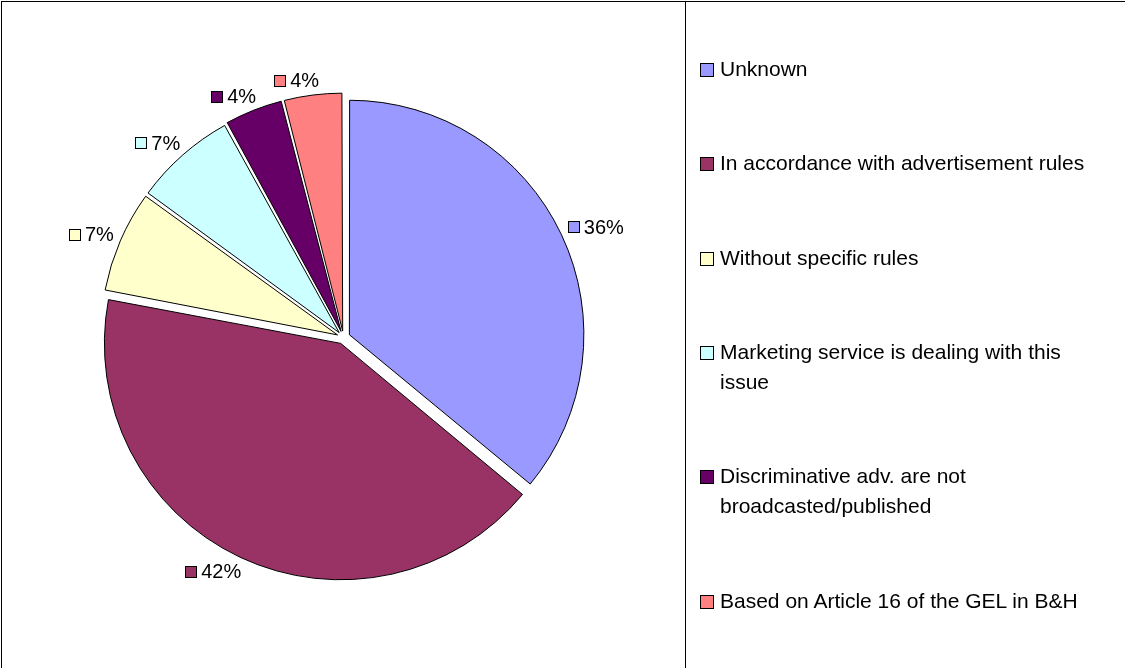  What do you see at coordinates (902, 163) in the screenshot?
I see `legend-label: In accordance with advertisement rules` at bounding box center [902, 163].